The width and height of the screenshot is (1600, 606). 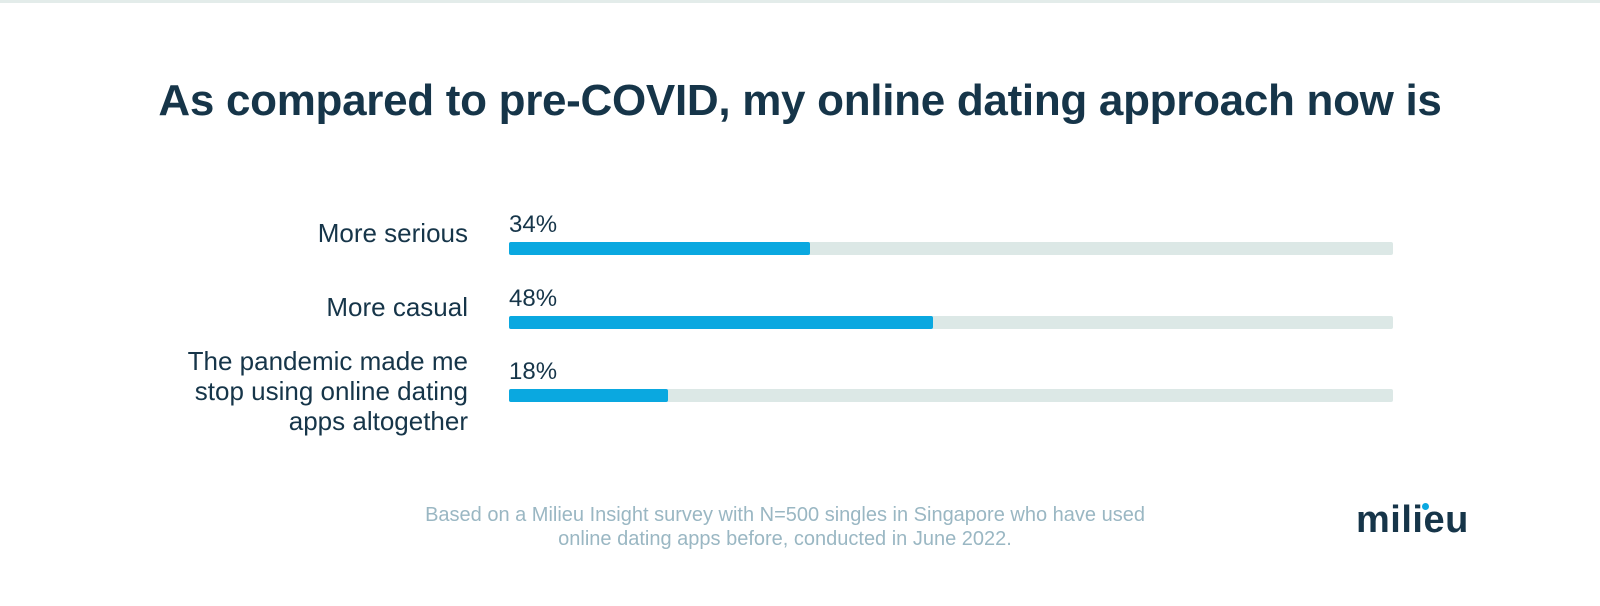 What do you see at coordinates (1412, 520) in the screenshot?
I see `milieu-logo: milieu` at bounding box center [1412, 520].